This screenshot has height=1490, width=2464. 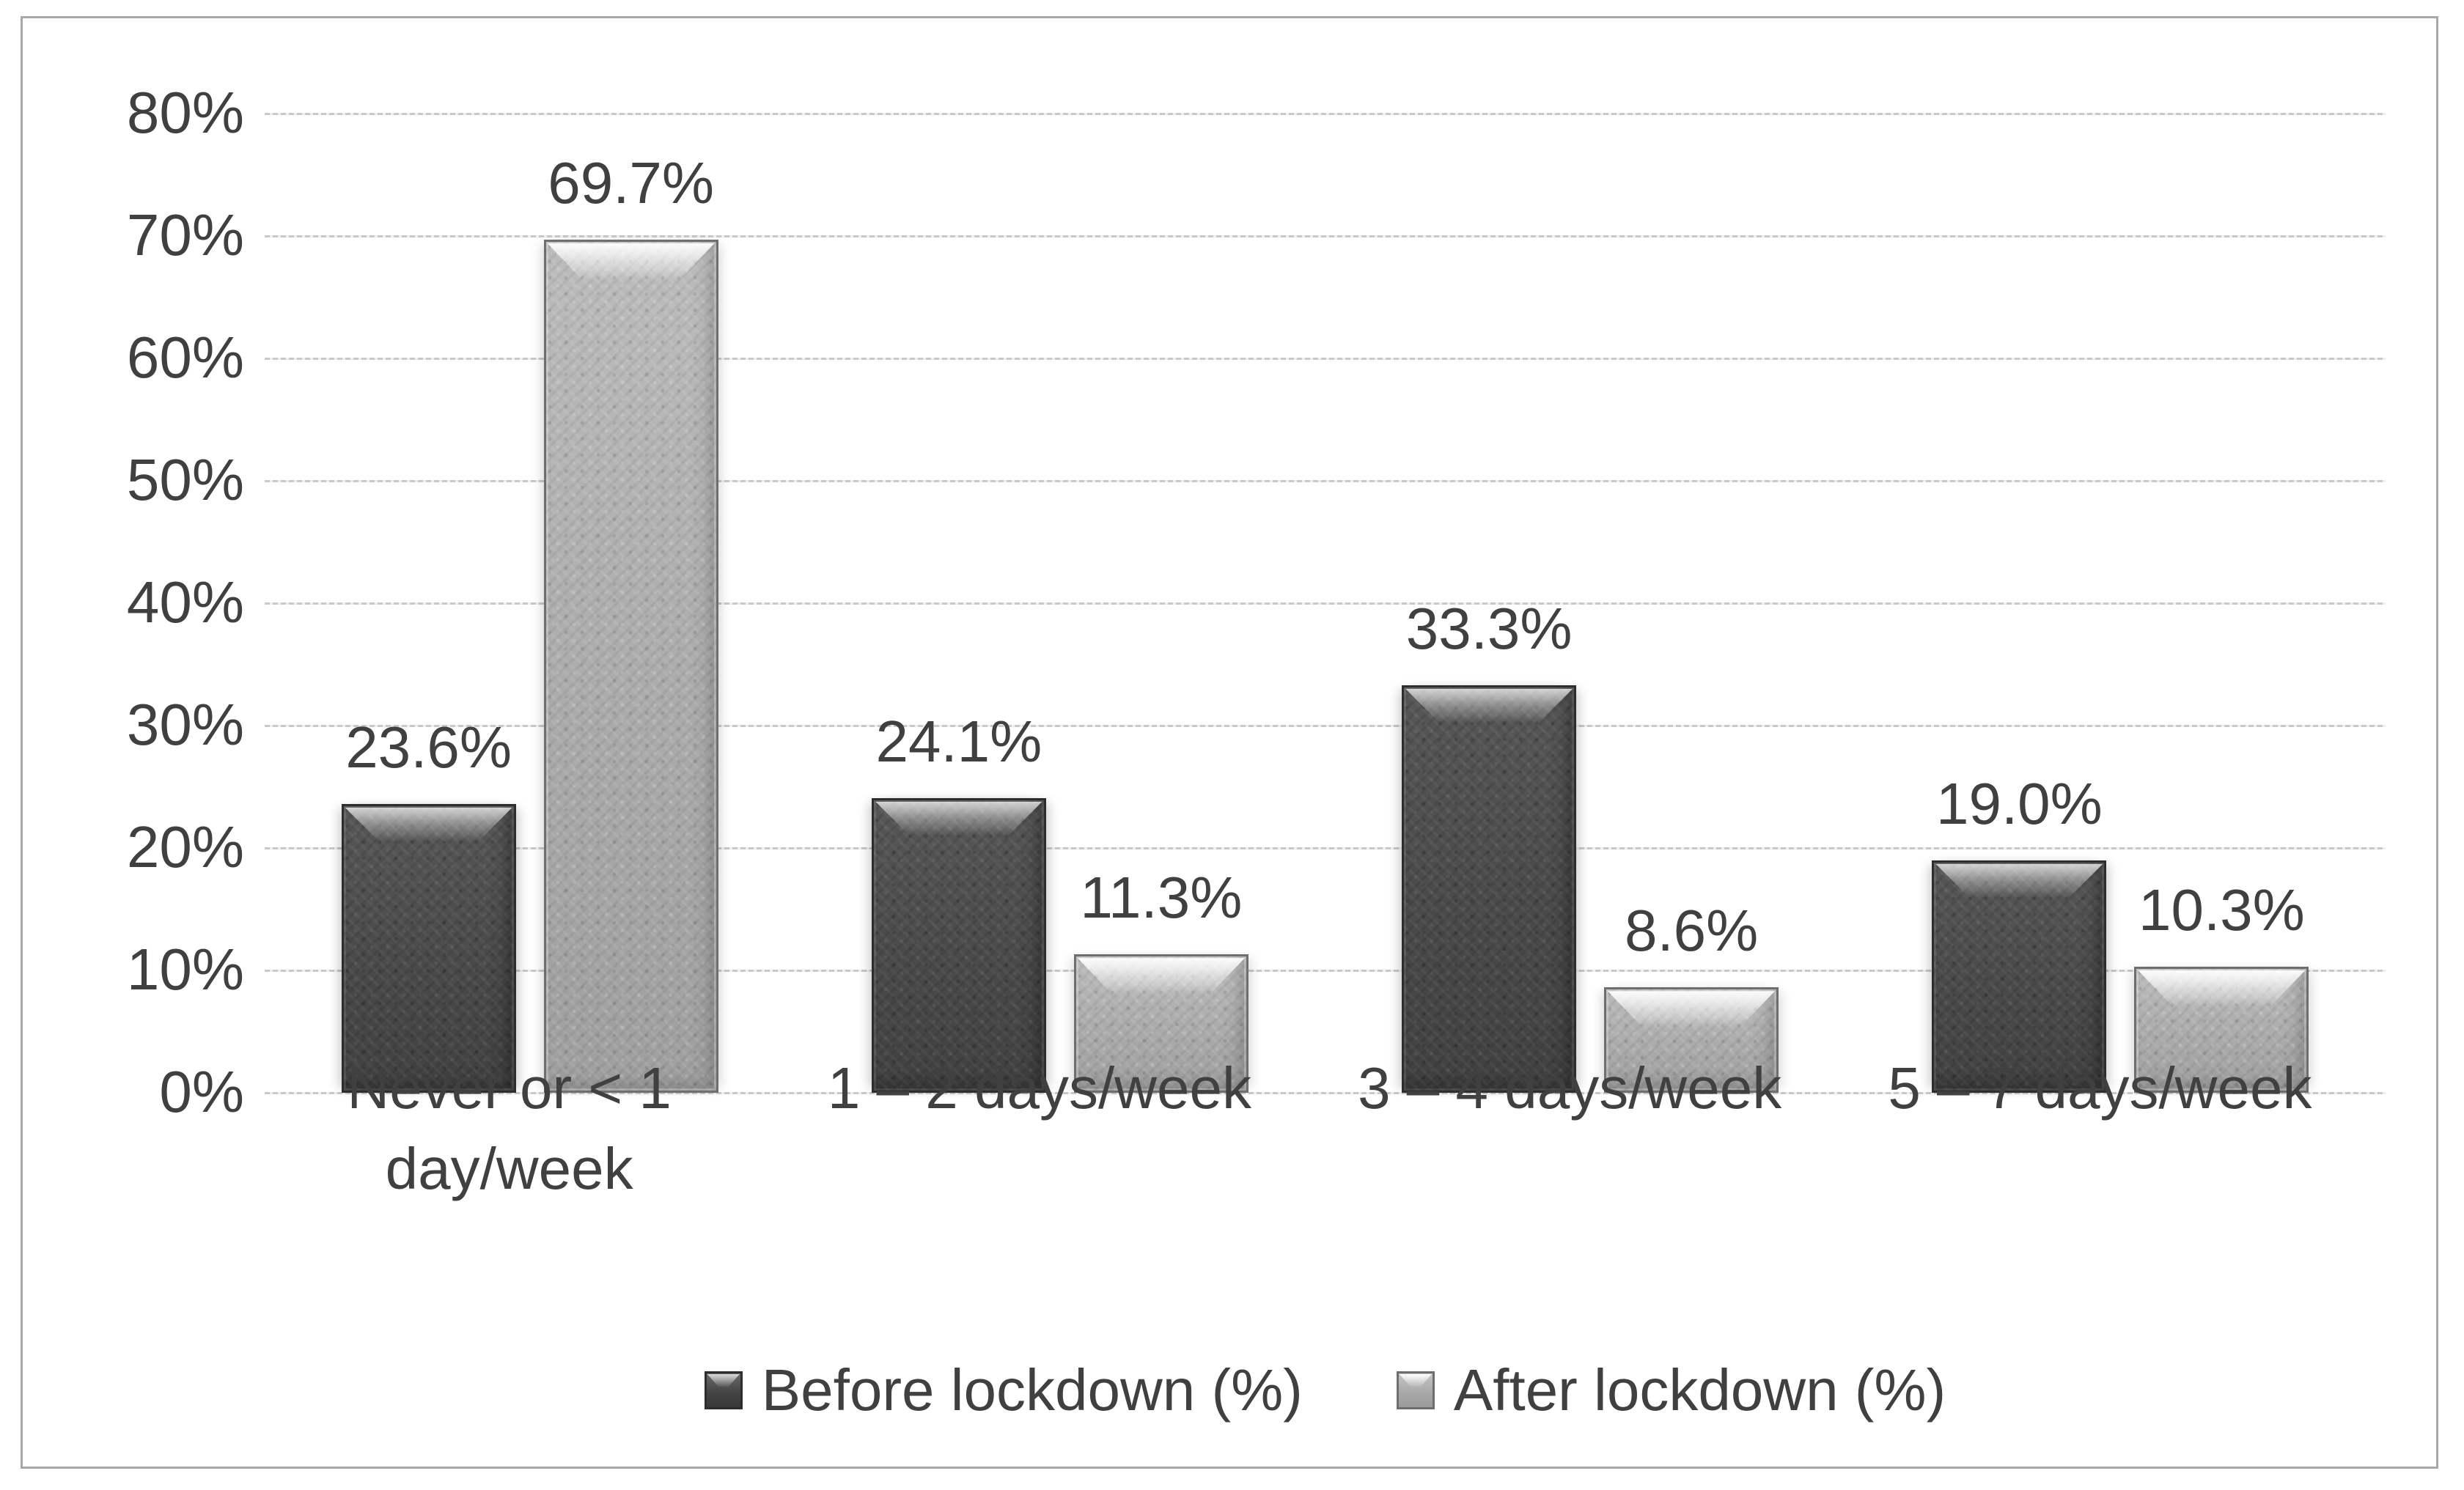 I want to click on x-axis-category-label: 5 – 7 days/week, so click(x=2100, y=1088).